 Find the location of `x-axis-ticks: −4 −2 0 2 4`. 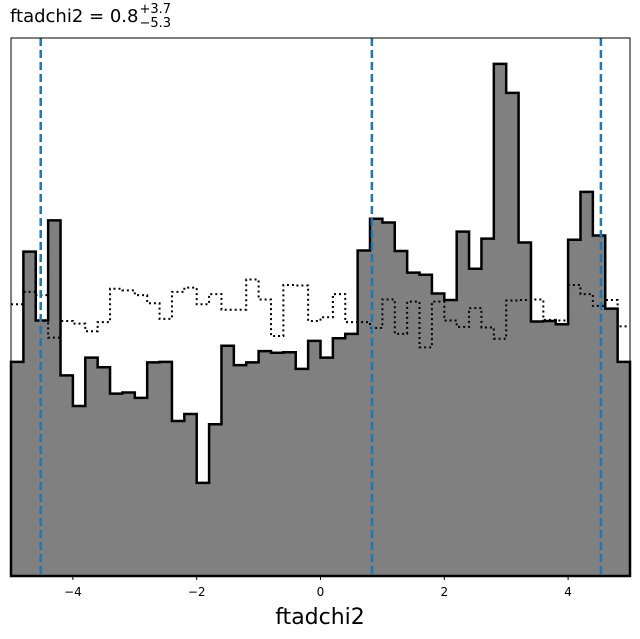

x-axis-ticks: −4 −2 0 2 4 is located at coordinates (318, 587).